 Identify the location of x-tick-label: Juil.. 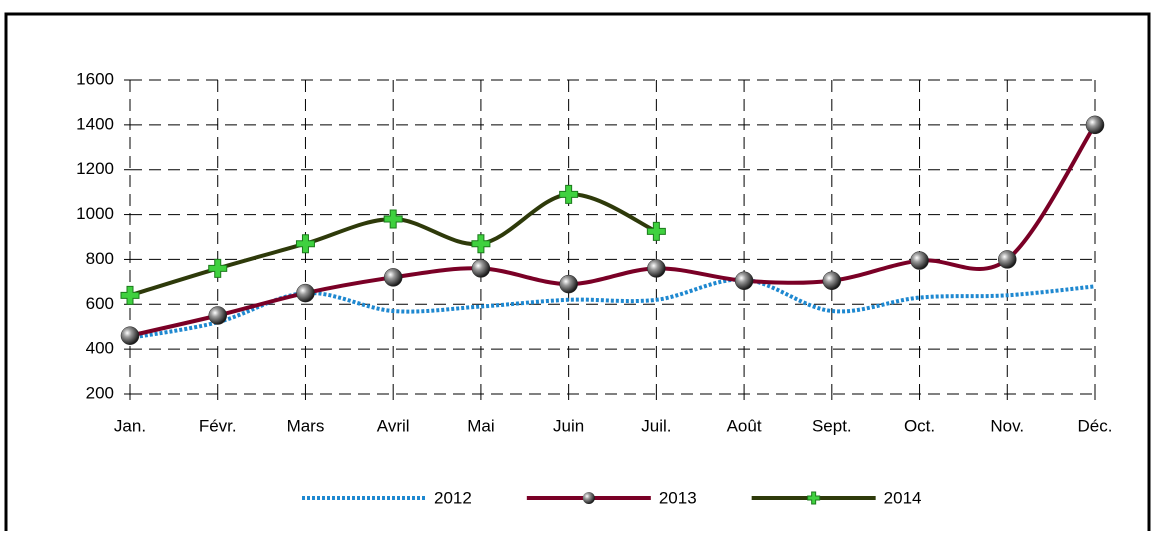
(656, 425).